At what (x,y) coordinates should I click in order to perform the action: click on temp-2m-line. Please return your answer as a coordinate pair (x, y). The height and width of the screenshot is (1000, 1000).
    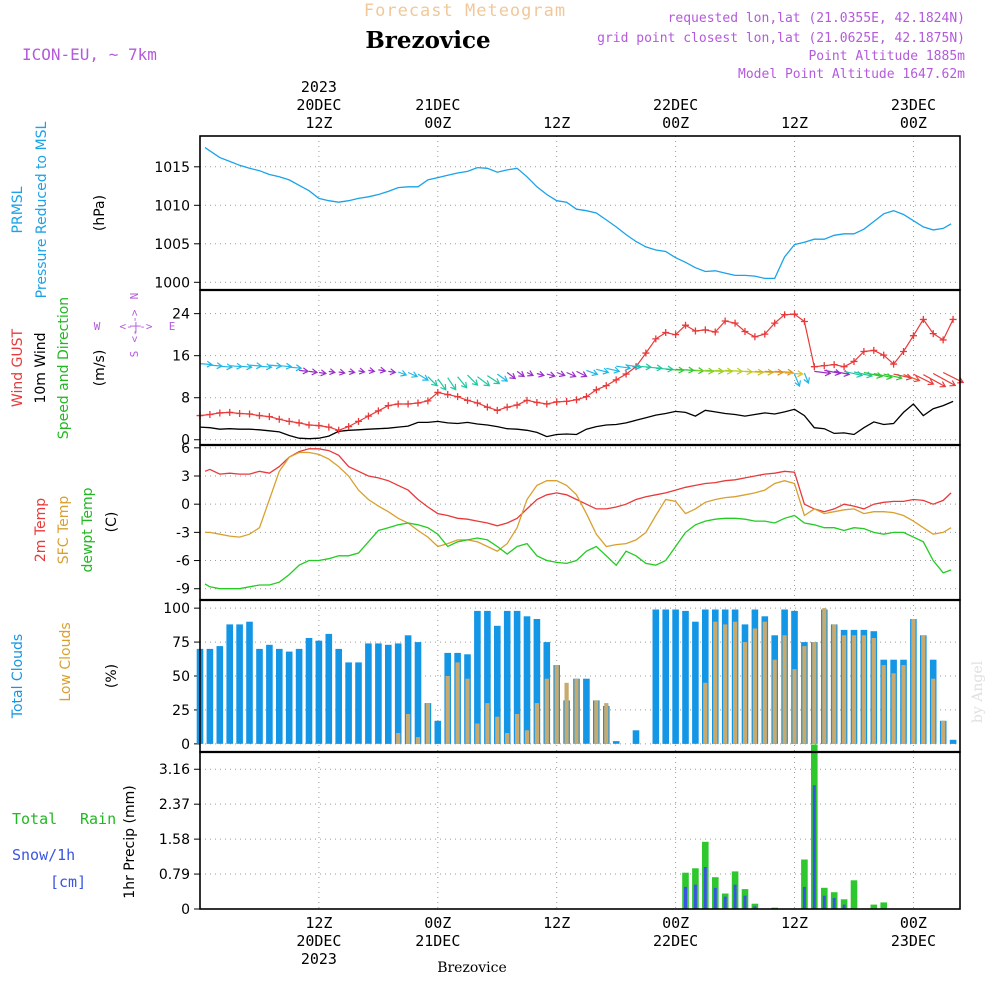
    Looking at the image, I should click on (578, 487).